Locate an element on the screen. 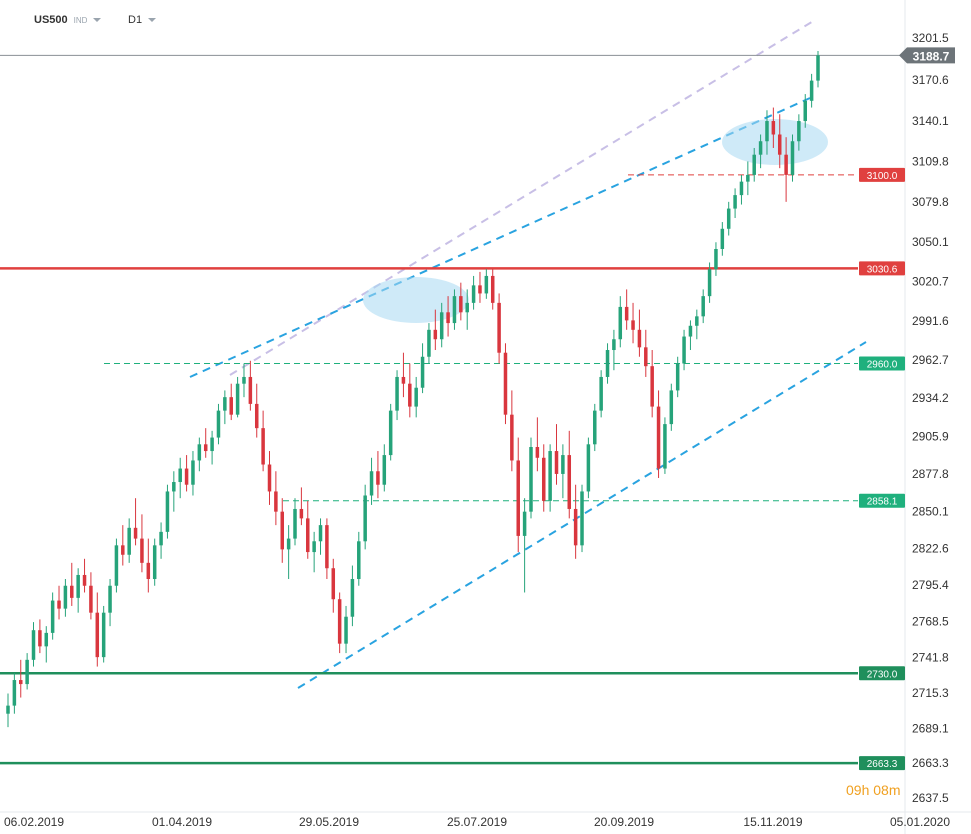 Image resolution: width=971 pixels, height=834 pixels. interval-label: D1 is located at coordinates (135, 20).